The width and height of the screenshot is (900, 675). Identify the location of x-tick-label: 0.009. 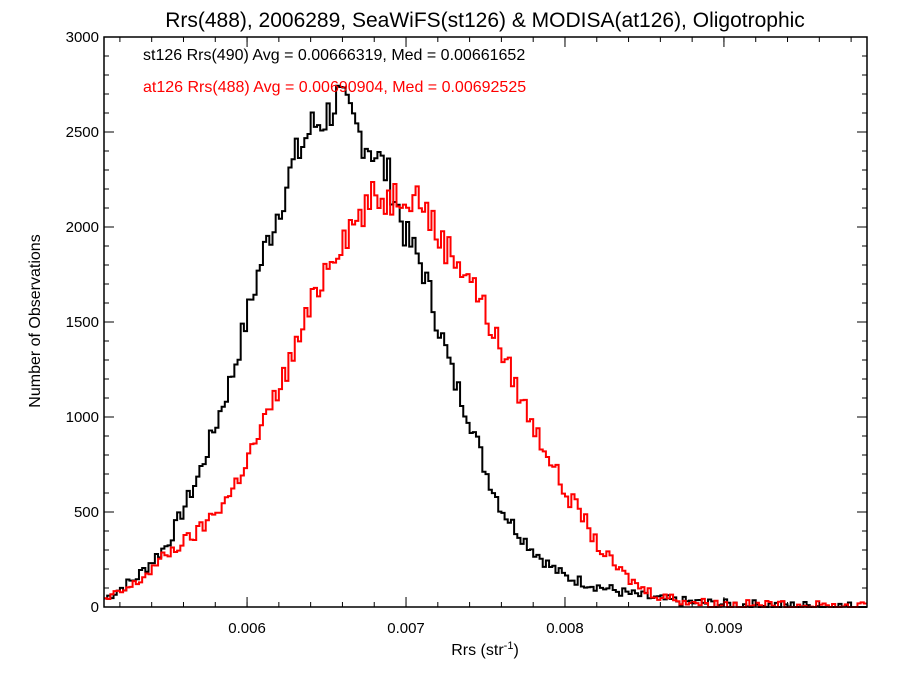
(724, 628).